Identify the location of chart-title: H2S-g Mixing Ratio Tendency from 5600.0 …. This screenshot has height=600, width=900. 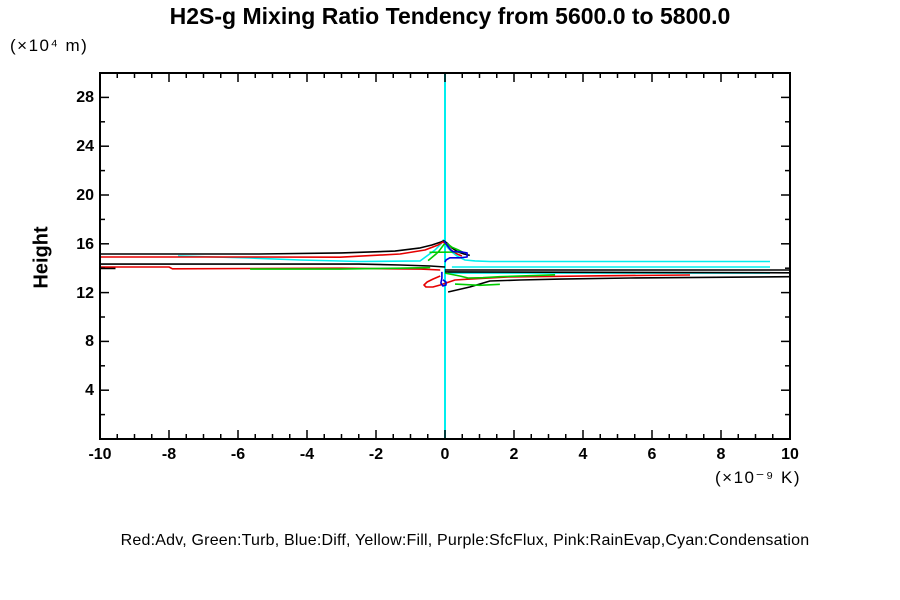
(450, 16).